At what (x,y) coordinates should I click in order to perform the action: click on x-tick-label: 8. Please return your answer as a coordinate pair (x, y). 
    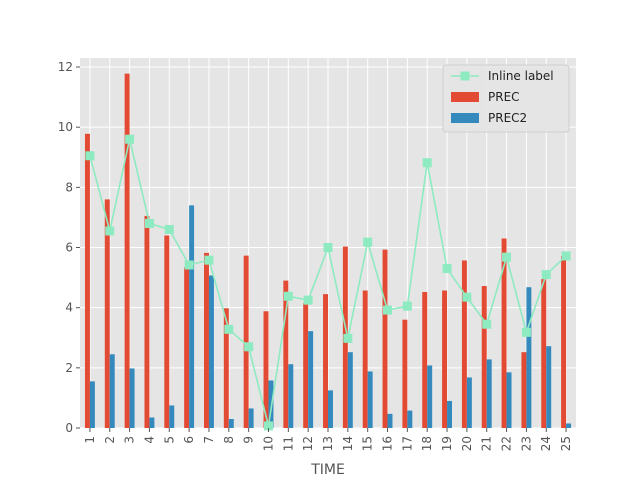
    Looking at the image, I should click on (229, 440).